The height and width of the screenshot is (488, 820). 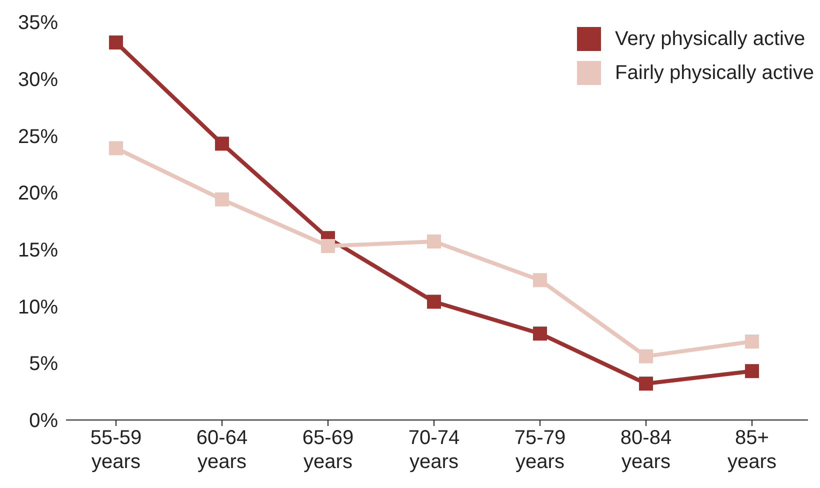 I want to click on legend-label: Very physically active, so click(x=710, y=39).